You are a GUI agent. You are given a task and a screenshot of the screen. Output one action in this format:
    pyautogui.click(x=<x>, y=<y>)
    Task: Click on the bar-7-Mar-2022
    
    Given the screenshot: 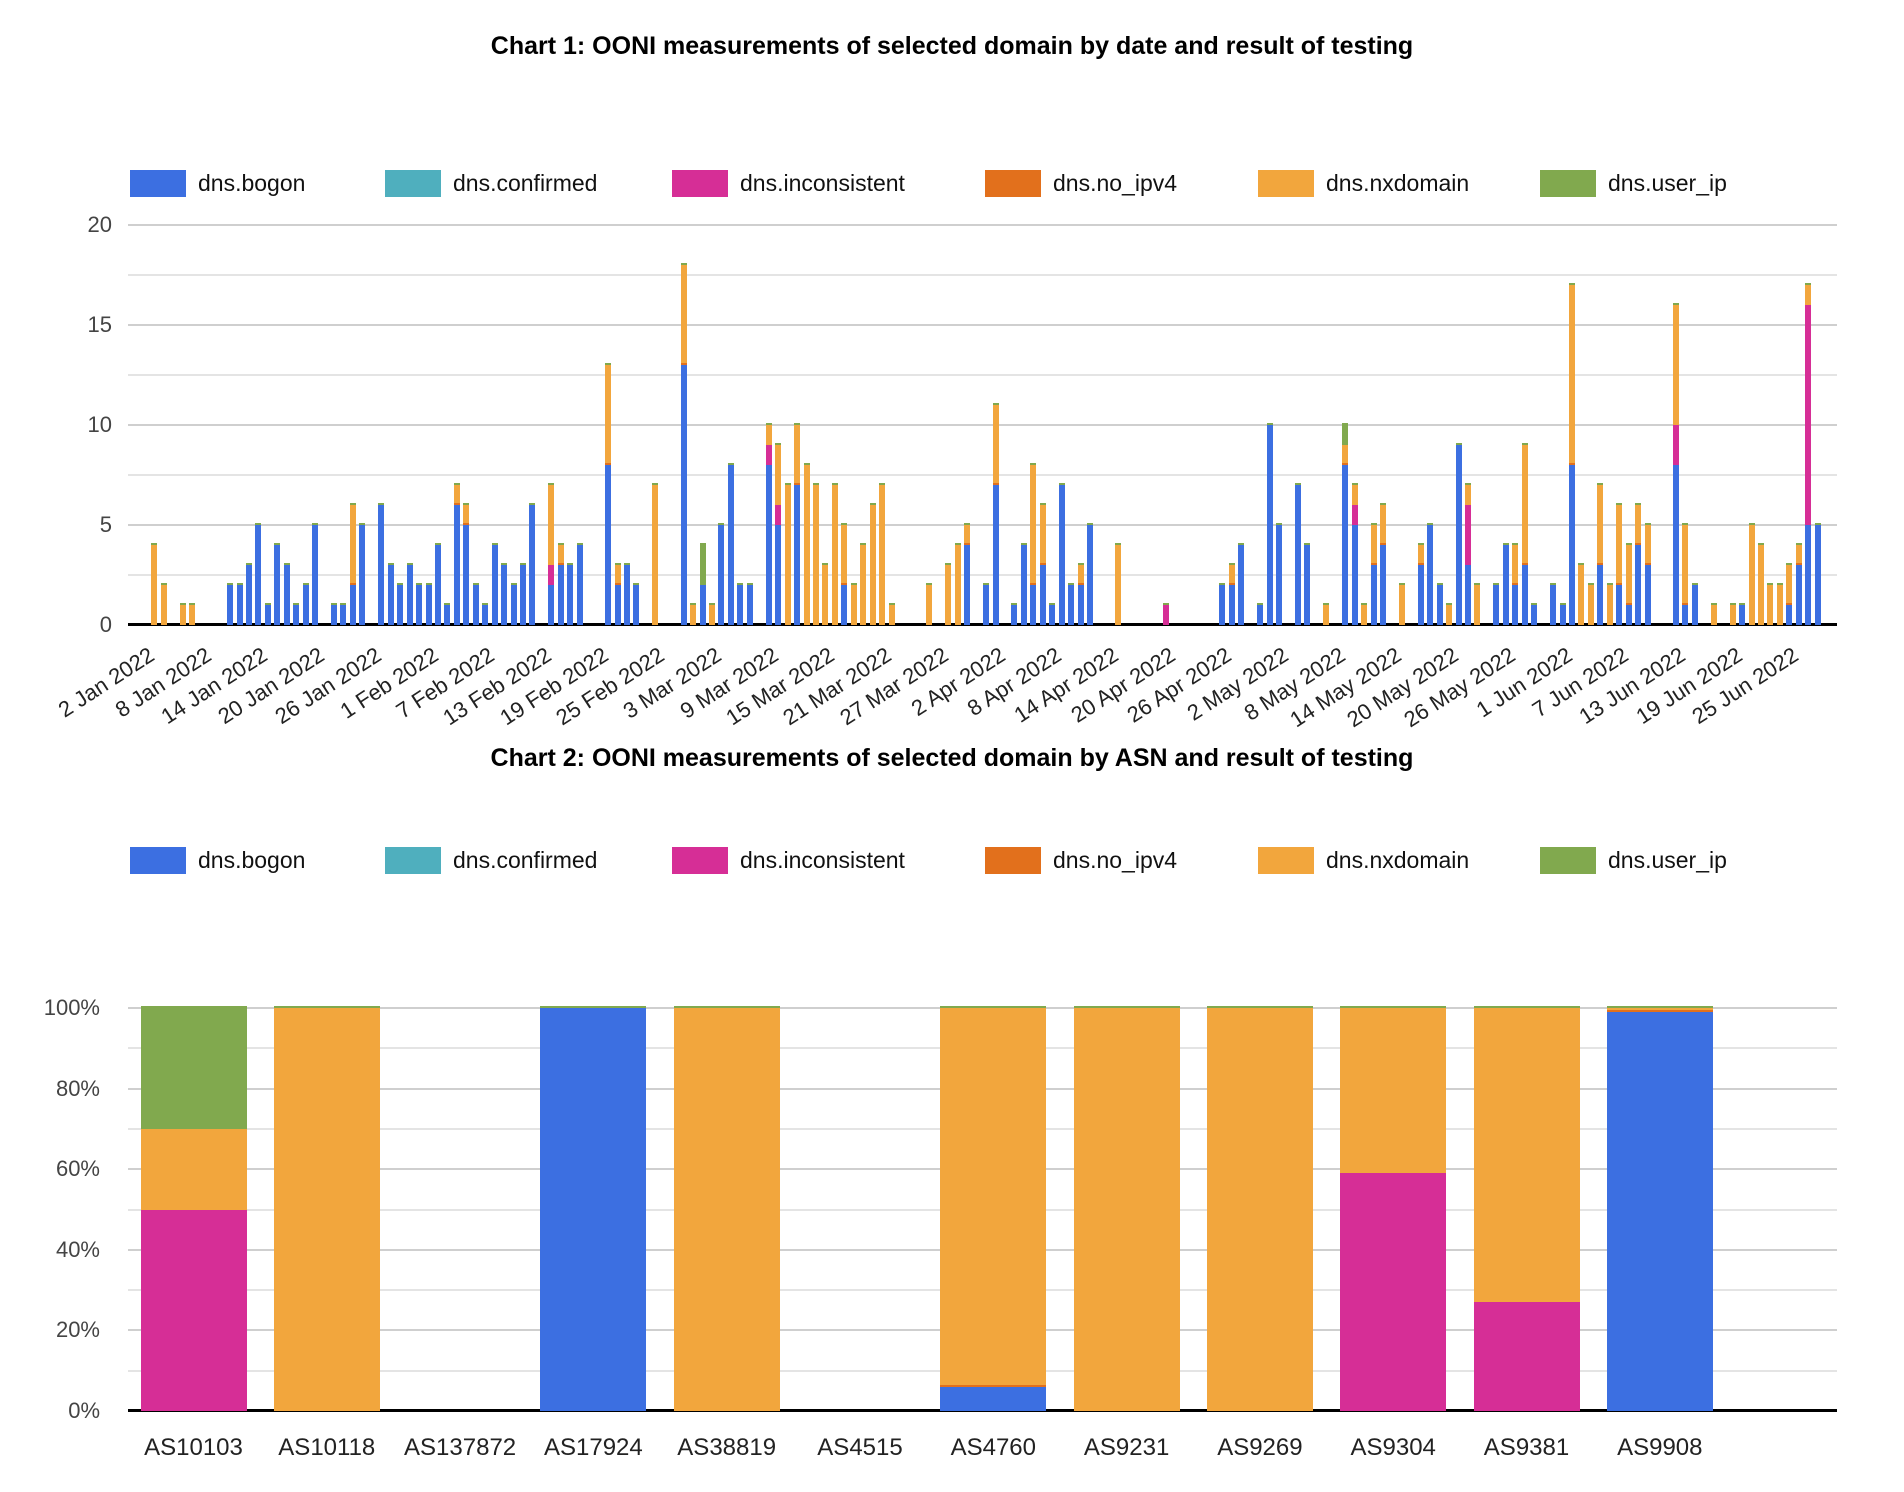 What is the action you would take?
    pyautogui.click(x=749, y=604)
    